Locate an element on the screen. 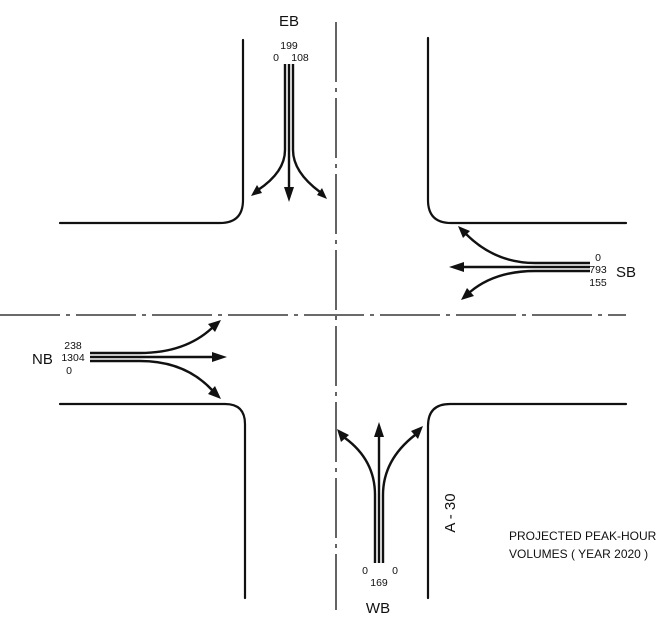 This screenshot has height=621, width=666. nb-upper-turn-arrowhead is located at coordinates (214, 326).